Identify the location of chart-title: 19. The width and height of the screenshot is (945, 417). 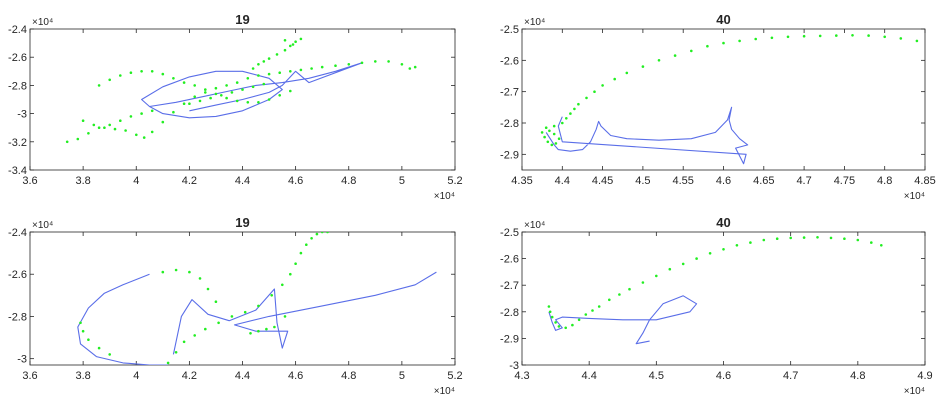
(242, 222).